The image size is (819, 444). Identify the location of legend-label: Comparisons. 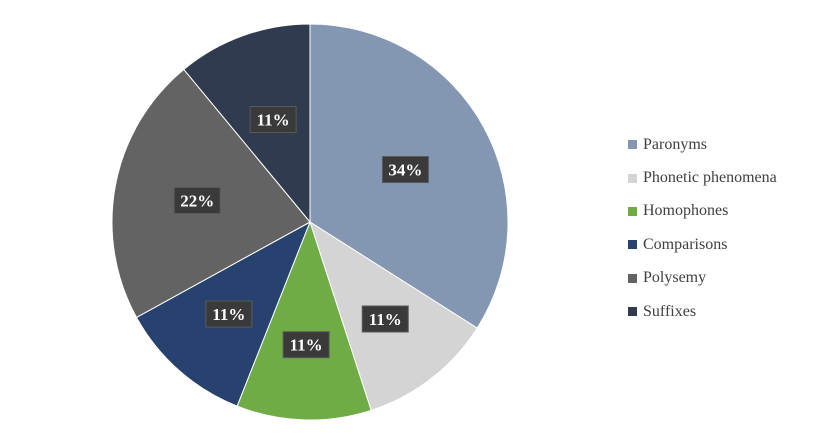
(685, 244).